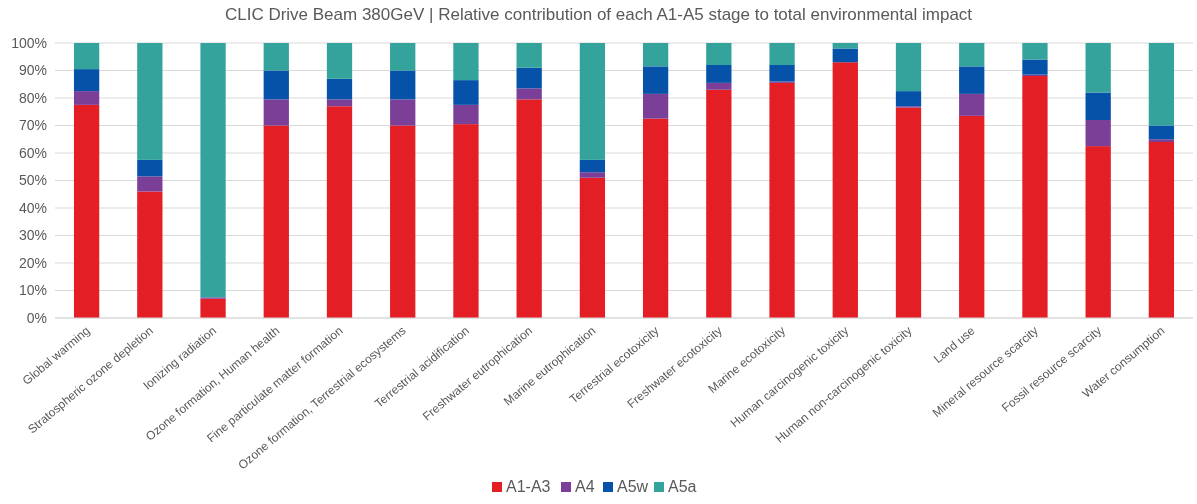 The image size is (1197, 504). What do you see at coordinates (32, 207) in the screenshot?
I see `y-tick-label: 40%` at bounding box center [32, 207].